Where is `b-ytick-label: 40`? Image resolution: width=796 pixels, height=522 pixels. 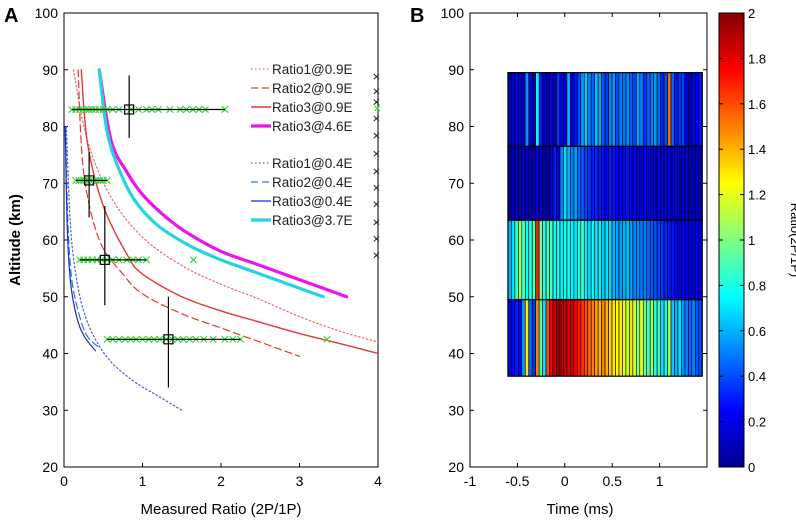 b-ytick-label: 40 is located at coordinates (456, 354).